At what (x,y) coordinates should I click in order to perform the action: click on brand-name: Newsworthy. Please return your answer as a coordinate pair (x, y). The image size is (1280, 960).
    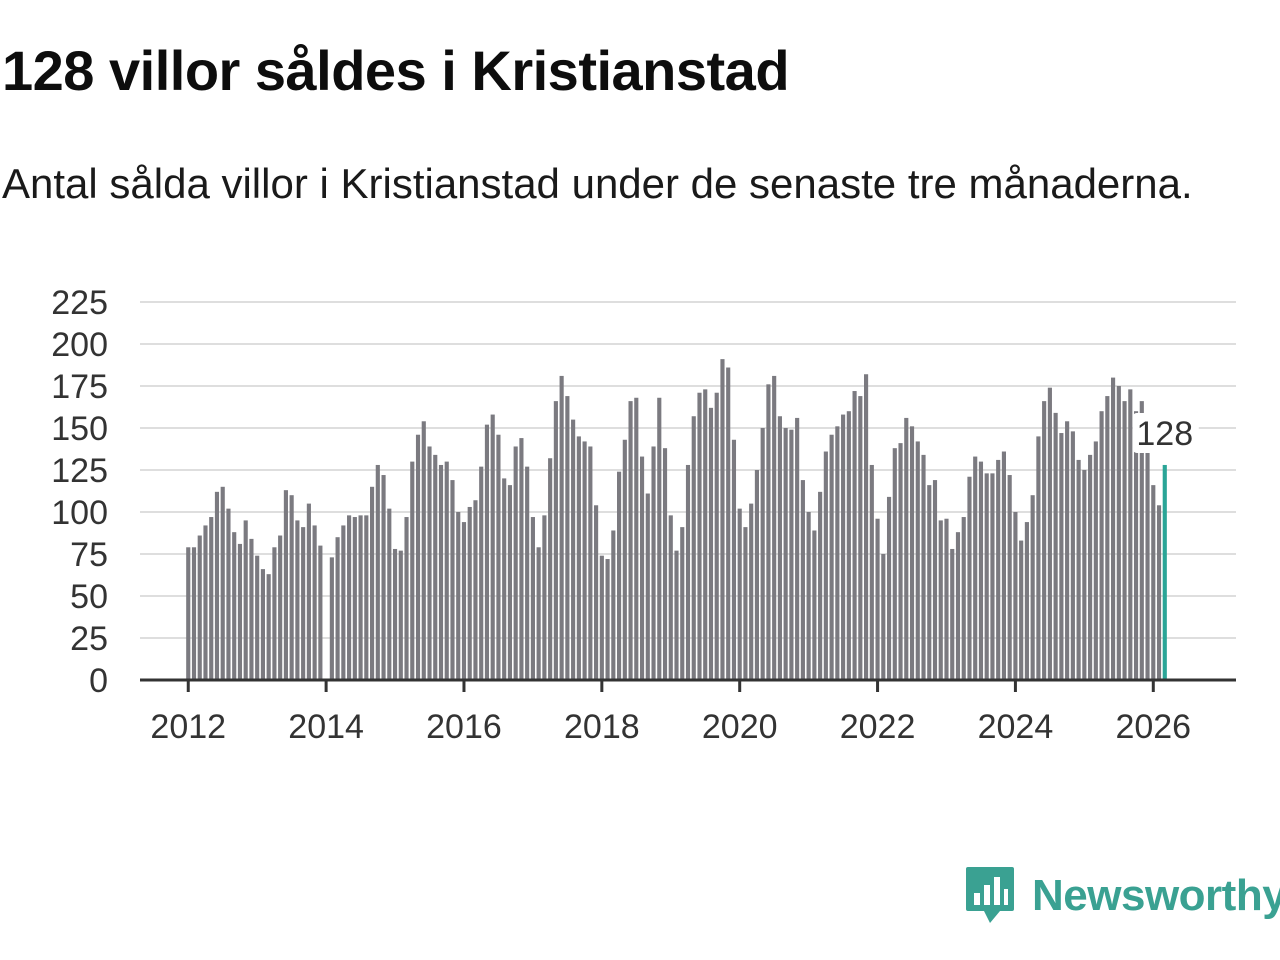
    Looking at the image, I should click on (1156, 895).